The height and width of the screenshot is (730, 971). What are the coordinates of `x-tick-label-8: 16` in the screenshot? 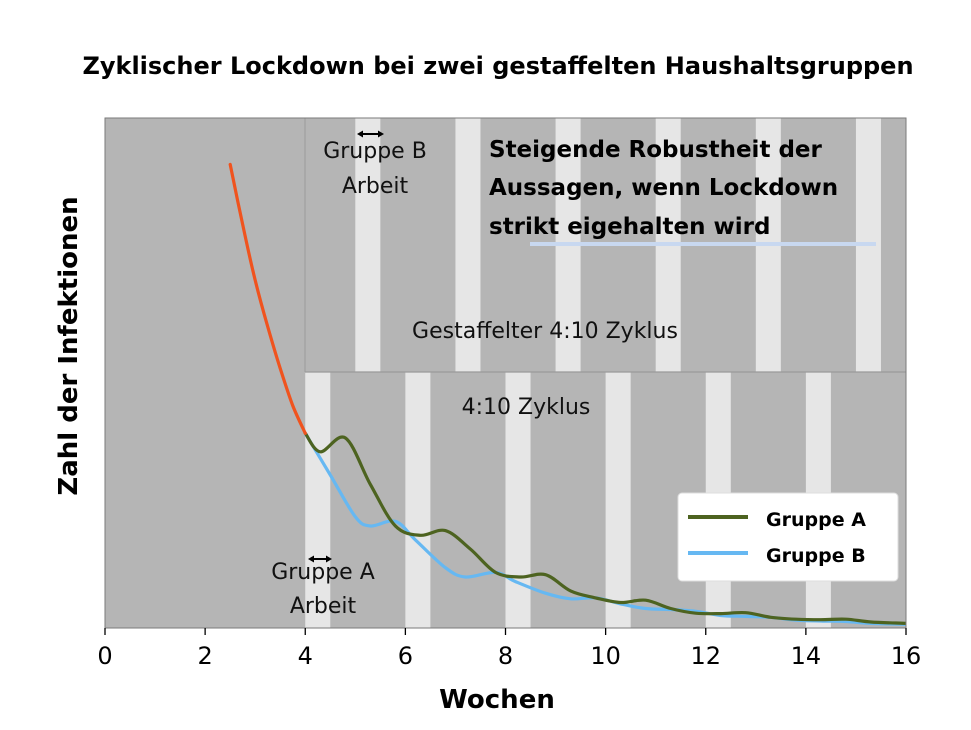 It's located at (906, 656).